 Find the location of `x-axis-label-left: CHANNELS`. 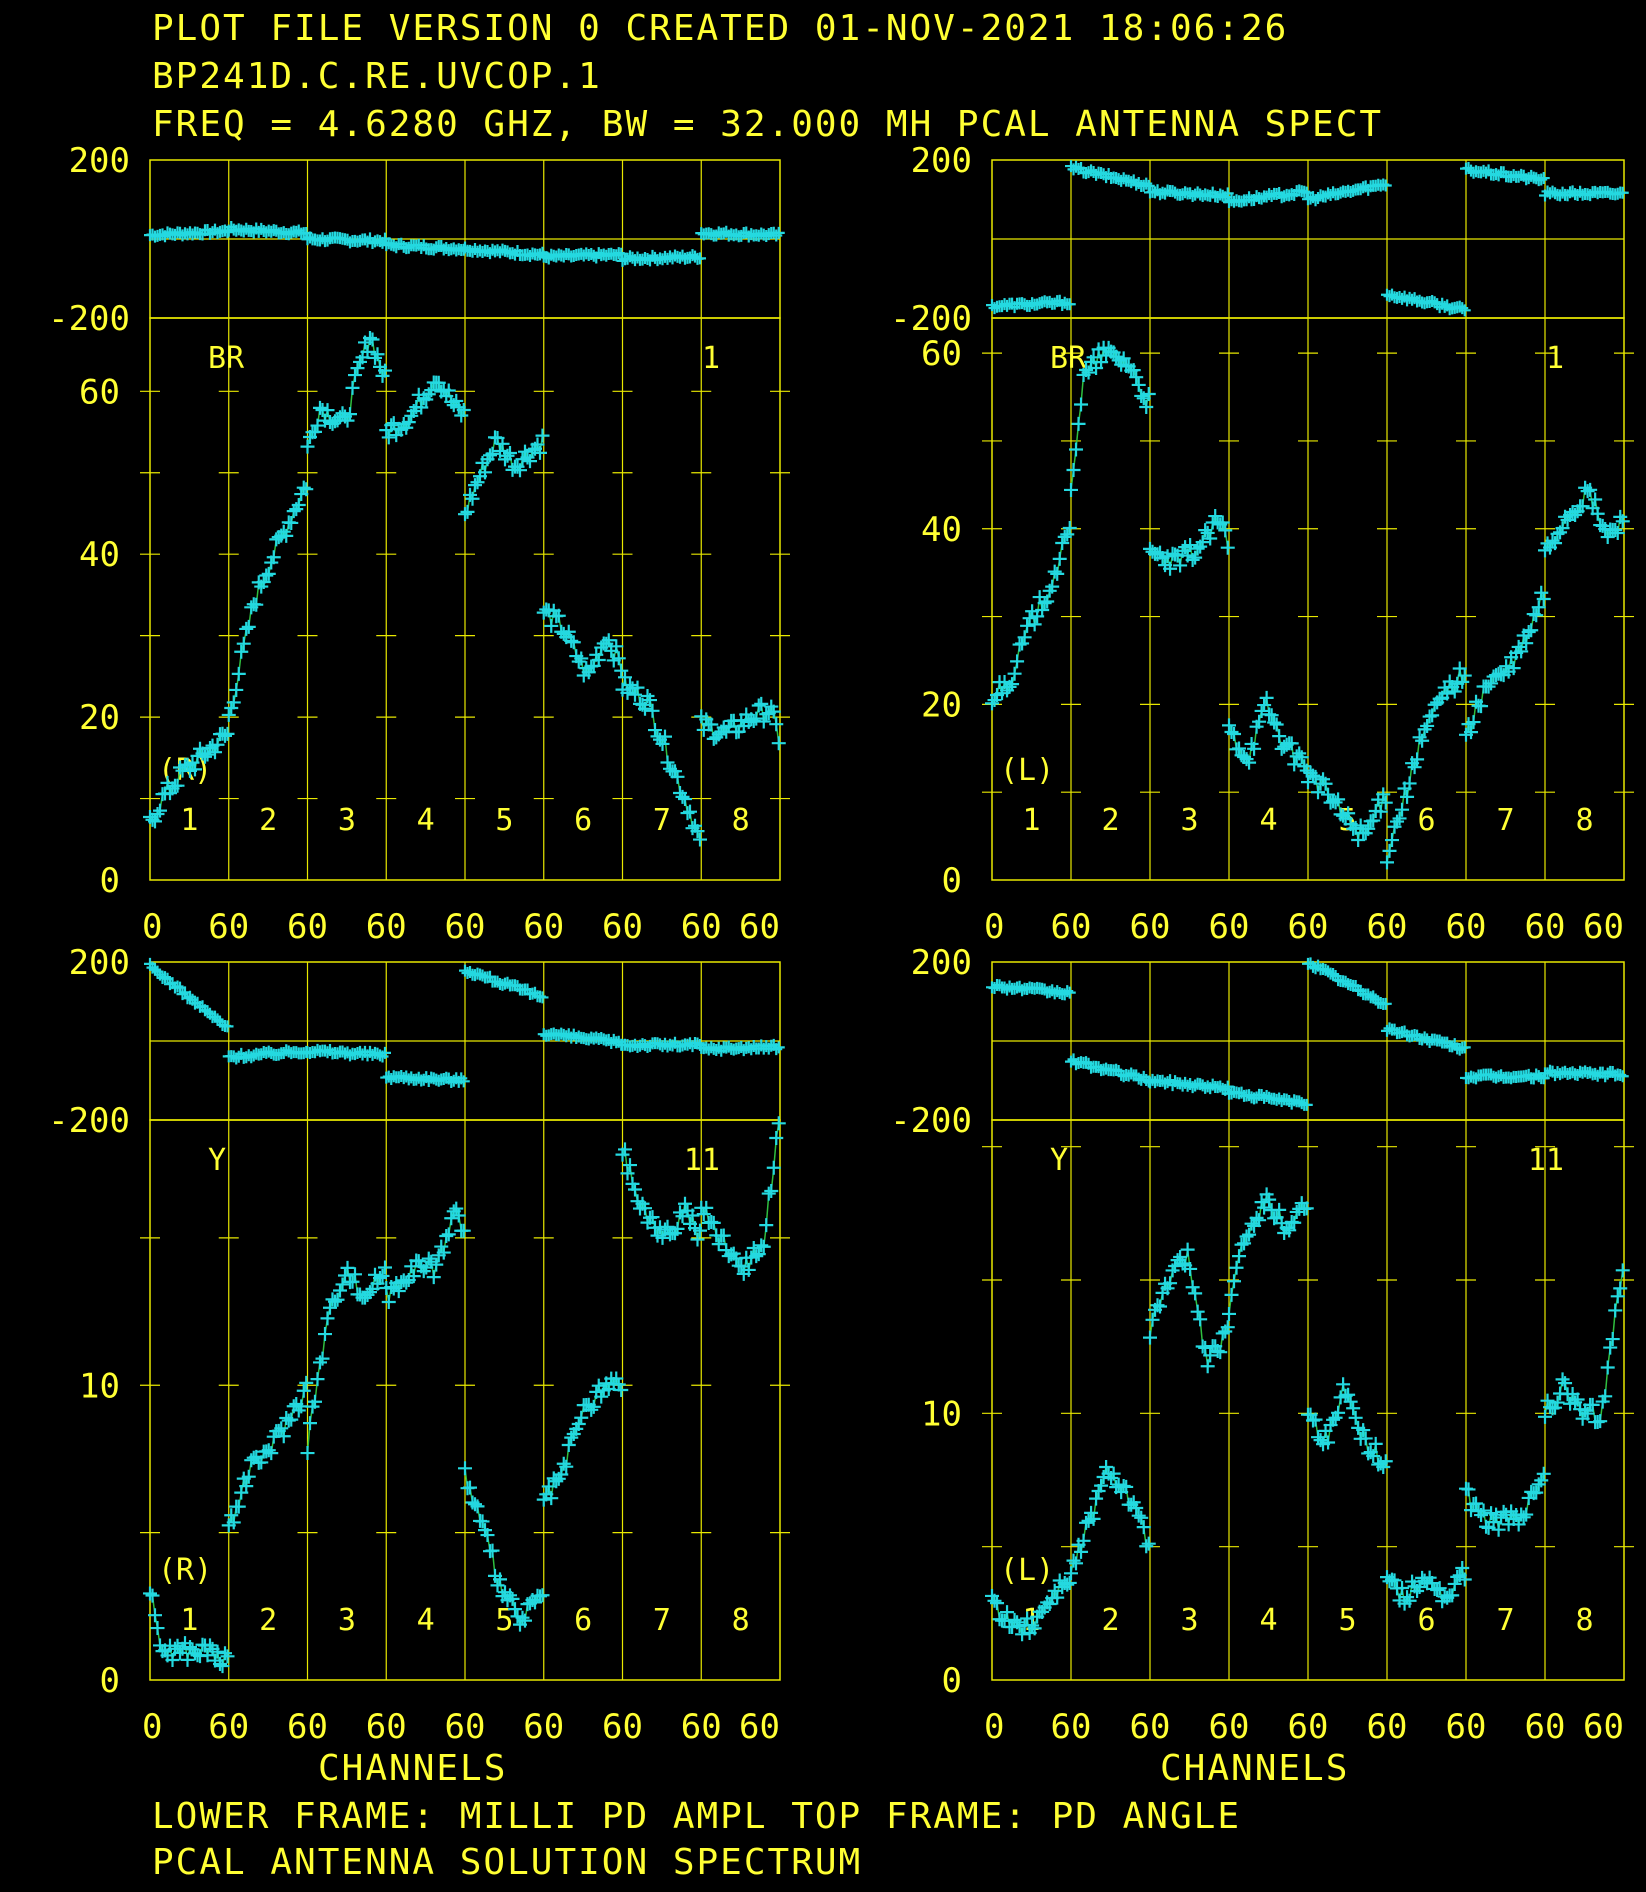

x-axis-label-left: CHANNELS is located at coordinates (412, 1768).